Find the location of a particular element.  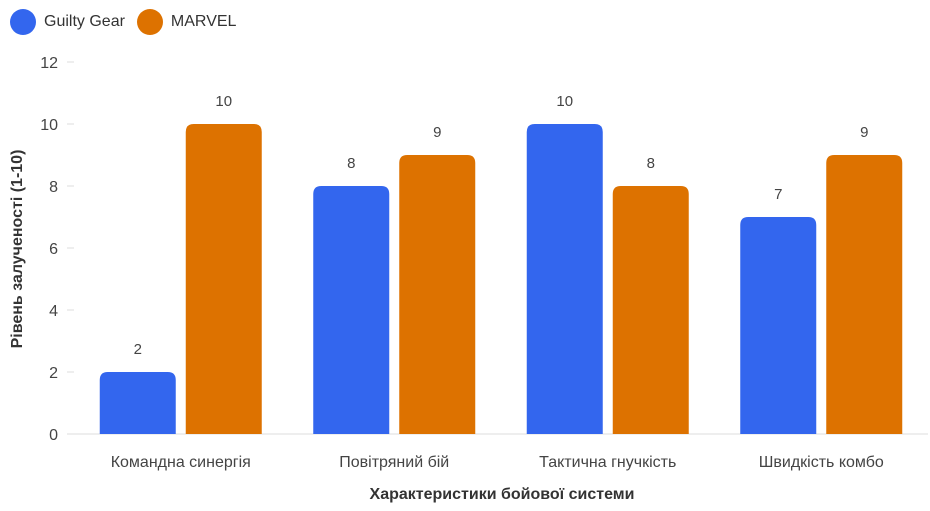

y-axis-title-group: Рівень залученості (1-10) is located at coordinates (17, 249).